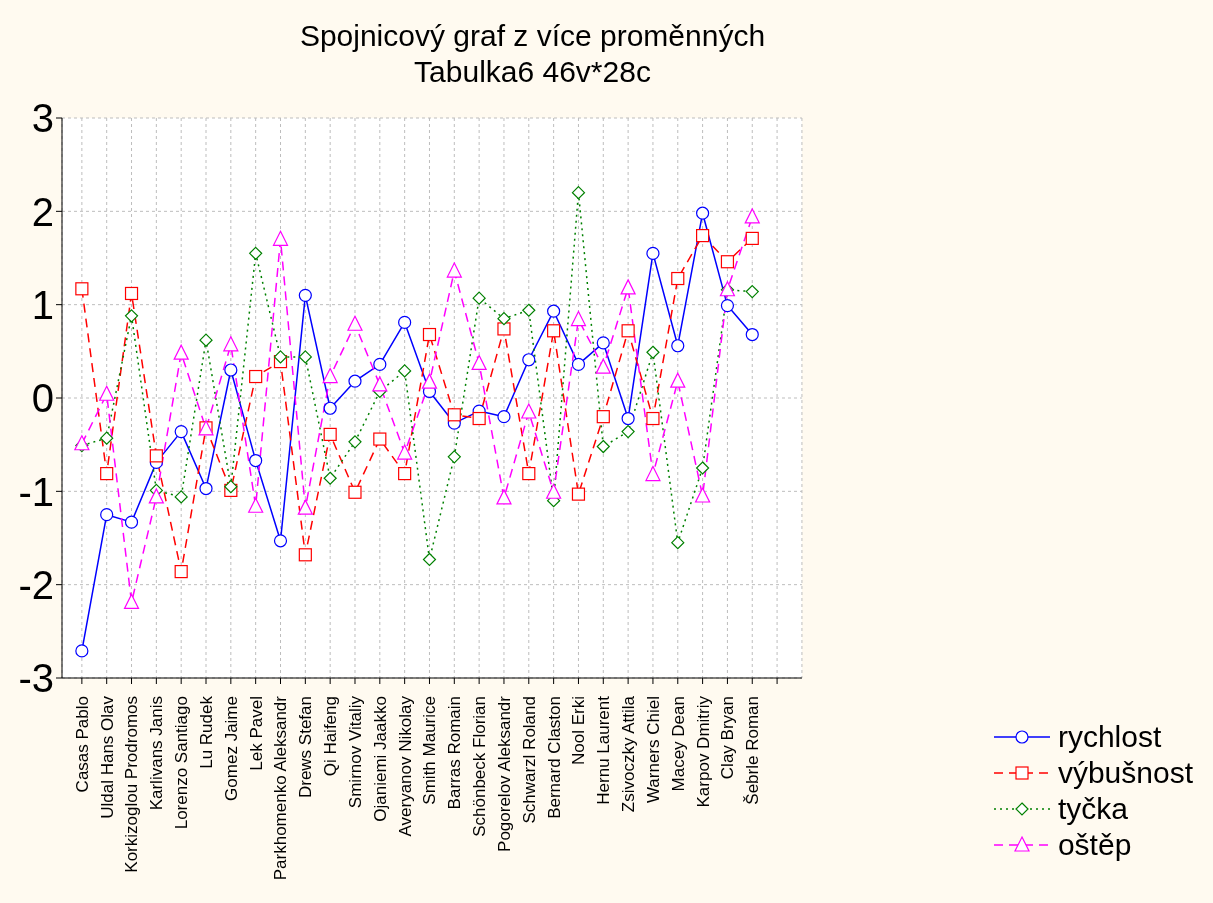  Describe the element at coordinates (206, 732) in the screenshot. I see `x-tick-label: Lu Rudek` at that location.